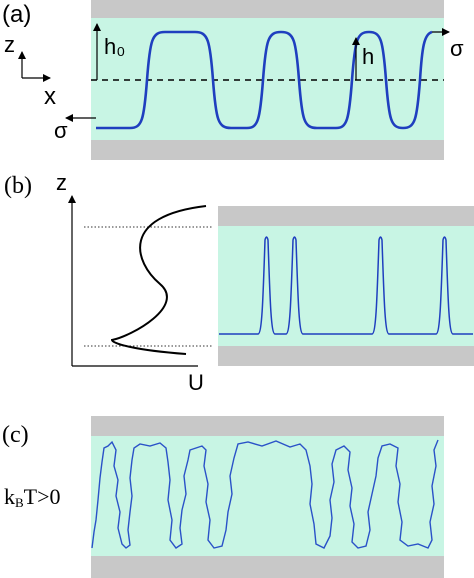 Image resolution: width=474 pixels, height=578 pixels. What do you see at coordinates (267, 9) in the screenshot?
I see `top-wall` at bounding box center [267, 9].